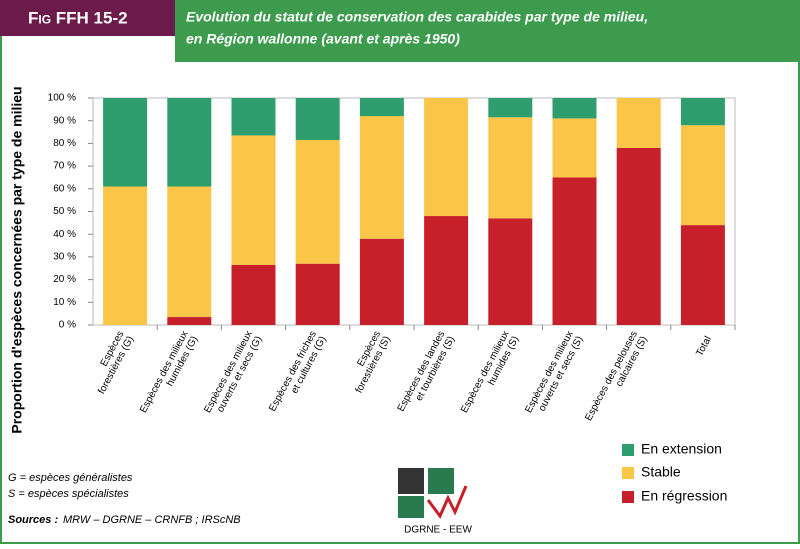 This screenshot has height=549, width=800. What do you see at coordinates (64, 188) in the screenshot?
I see `y-tick-label: 60 %` at bounding box center [64, 188].